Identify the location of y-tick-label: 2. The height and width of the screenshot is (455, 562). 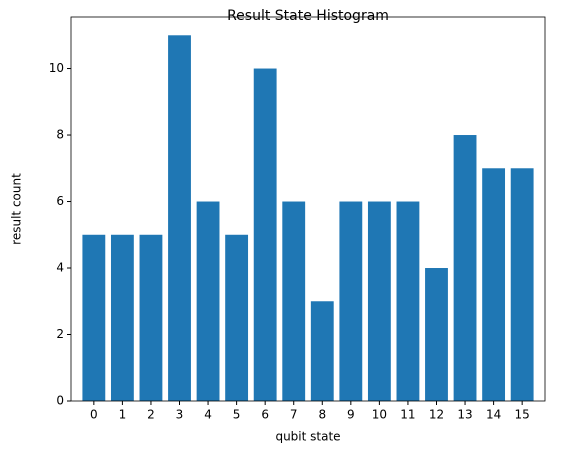
(60, 334).